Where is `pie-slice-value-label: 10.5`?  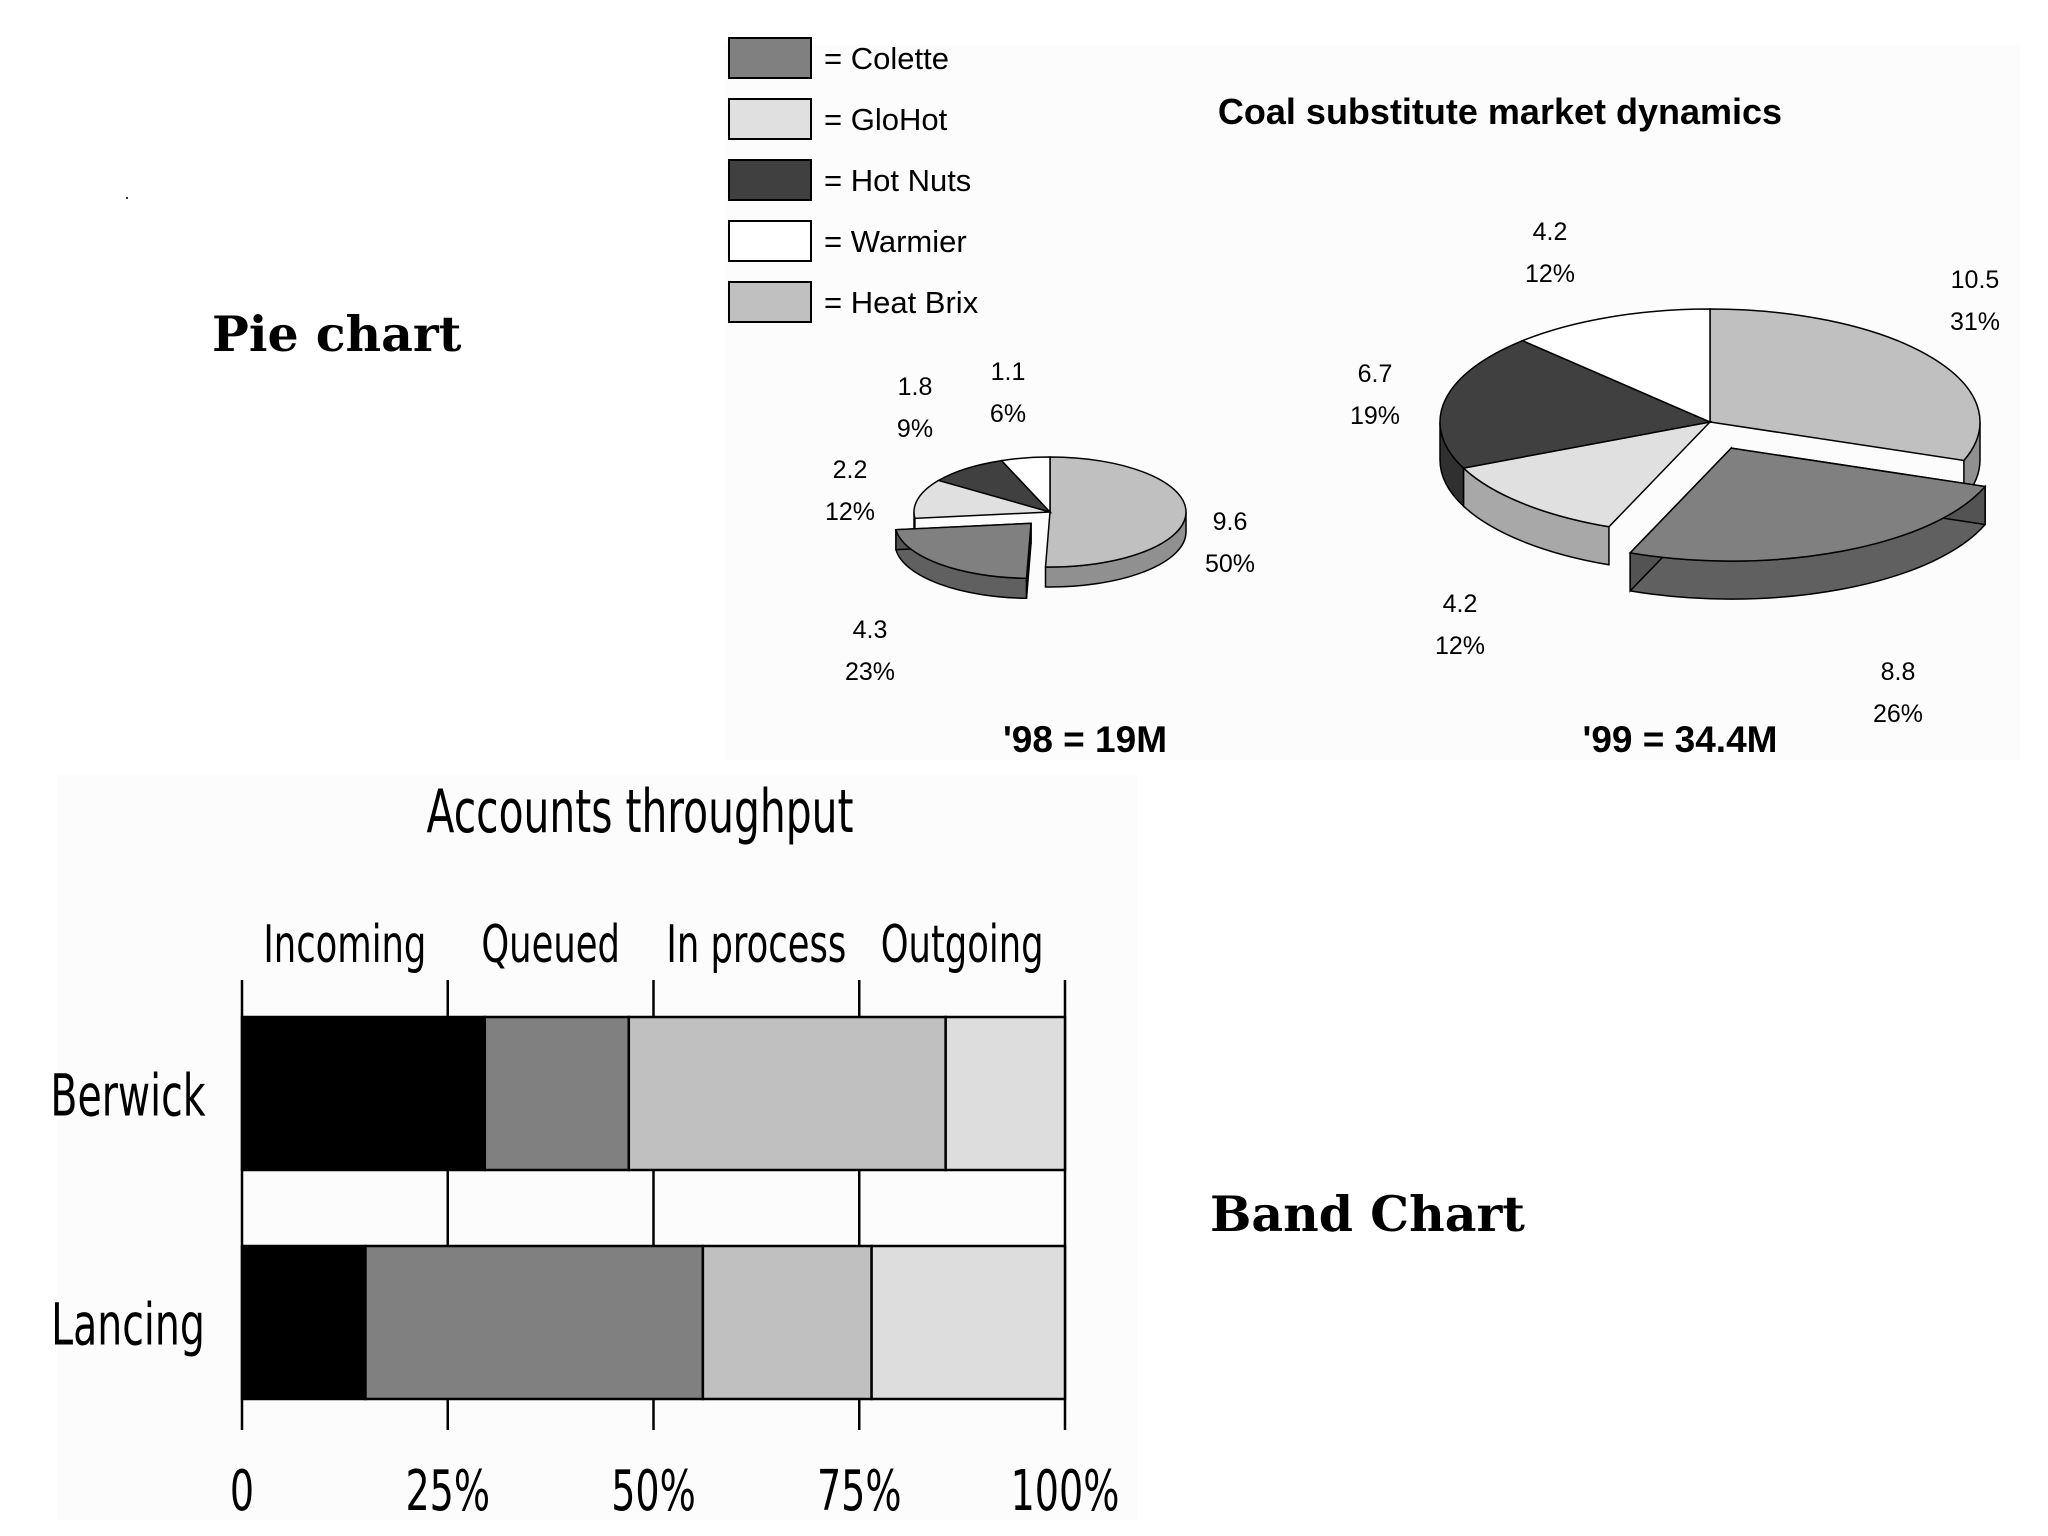 pie-slice-value-label: 10.5 is located at coordinates (1975, 280).